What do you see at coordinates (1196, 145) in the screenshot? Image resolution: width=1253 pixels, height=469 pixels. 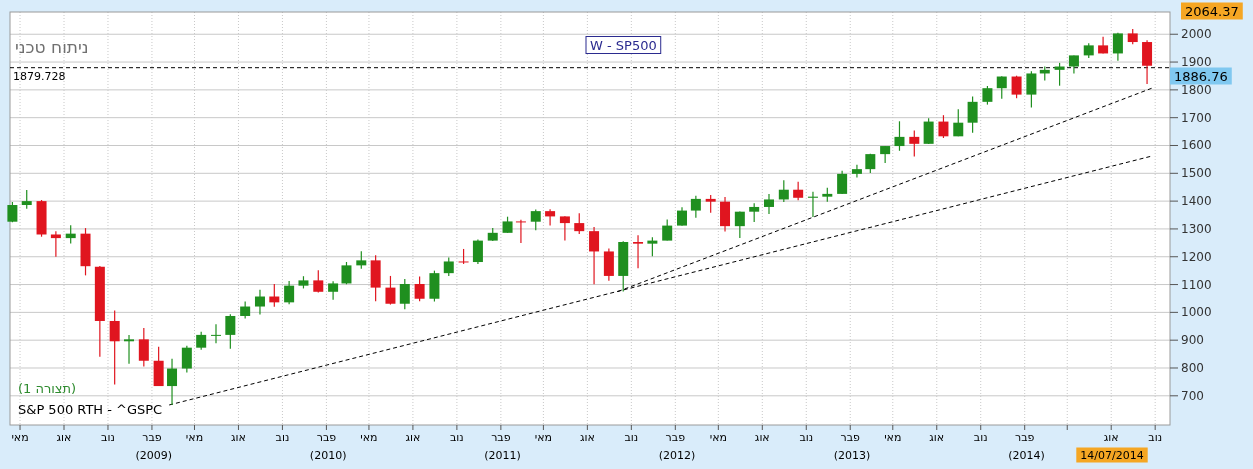 I see `y-tick-label: 1600` at bounding box center [1196, 145].